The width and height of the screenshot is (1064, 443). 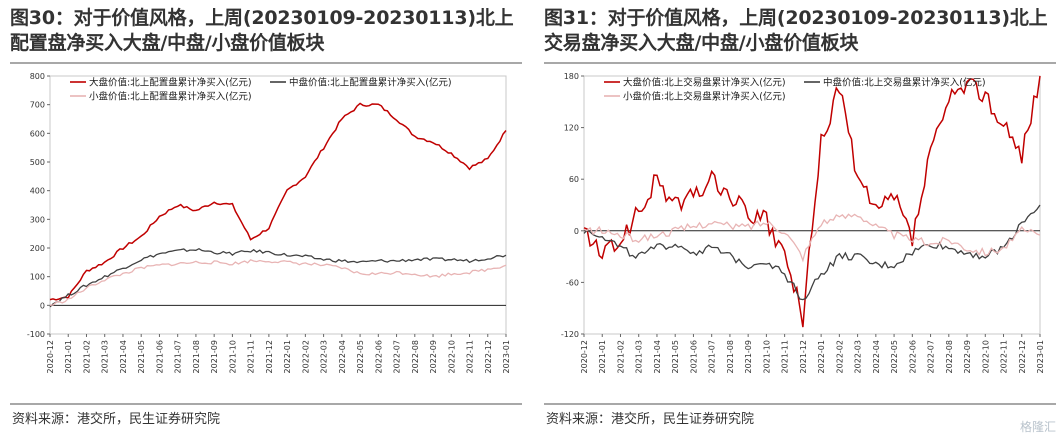 I want to click on y-tick-label: -120, so click(x=570, y=334).